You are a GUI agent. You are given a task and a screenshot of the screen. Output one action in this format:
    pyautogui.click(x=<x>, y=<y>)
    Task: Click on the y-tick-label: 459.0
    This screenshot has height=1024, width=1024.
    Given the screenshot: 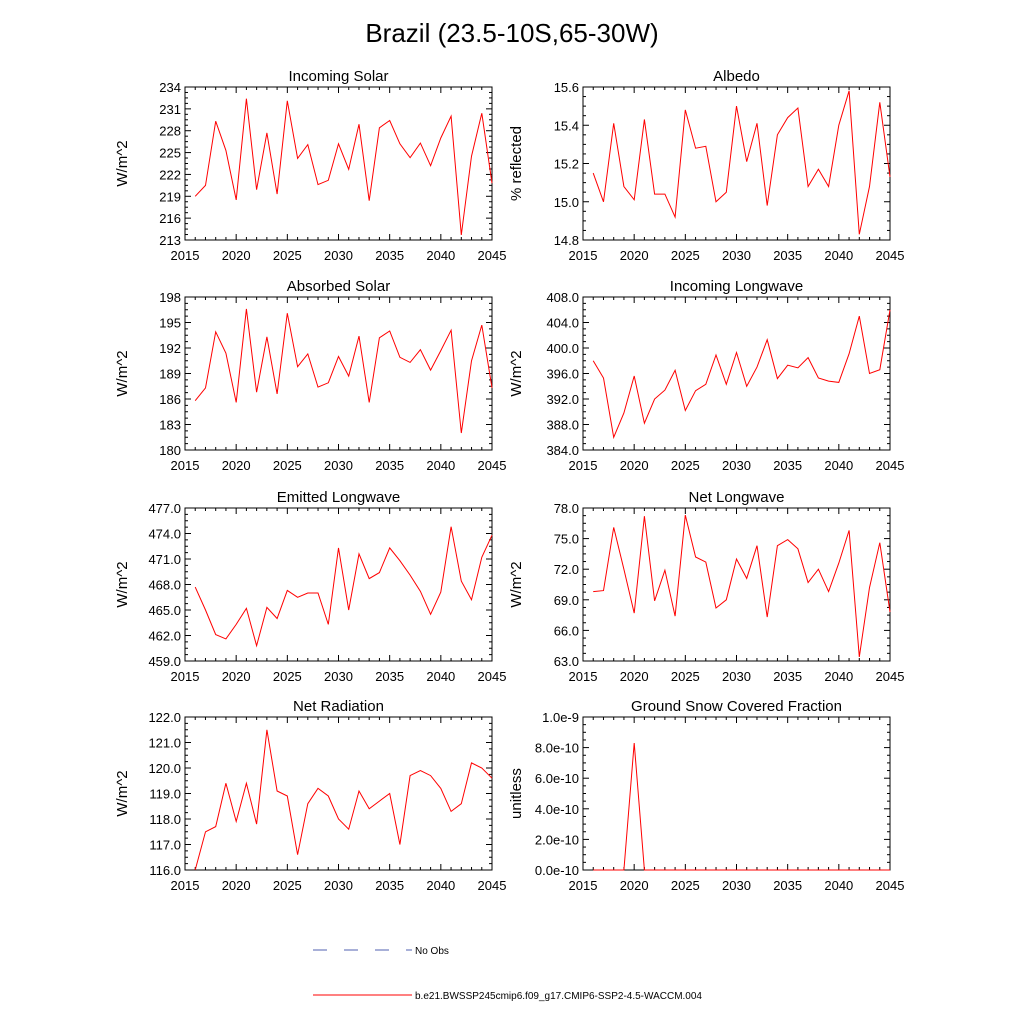 What is the action you would take?
    pyautogui.click(x=164, y=661)
    